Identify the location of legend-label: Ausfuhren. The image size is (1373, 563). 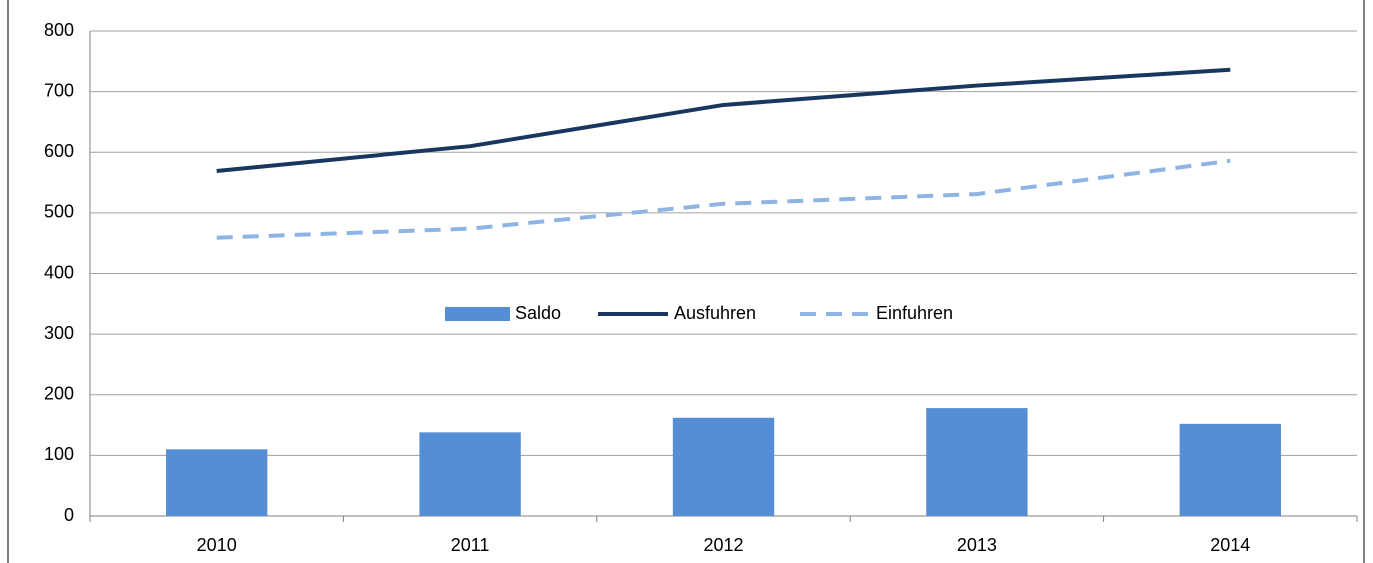
(715, 313).